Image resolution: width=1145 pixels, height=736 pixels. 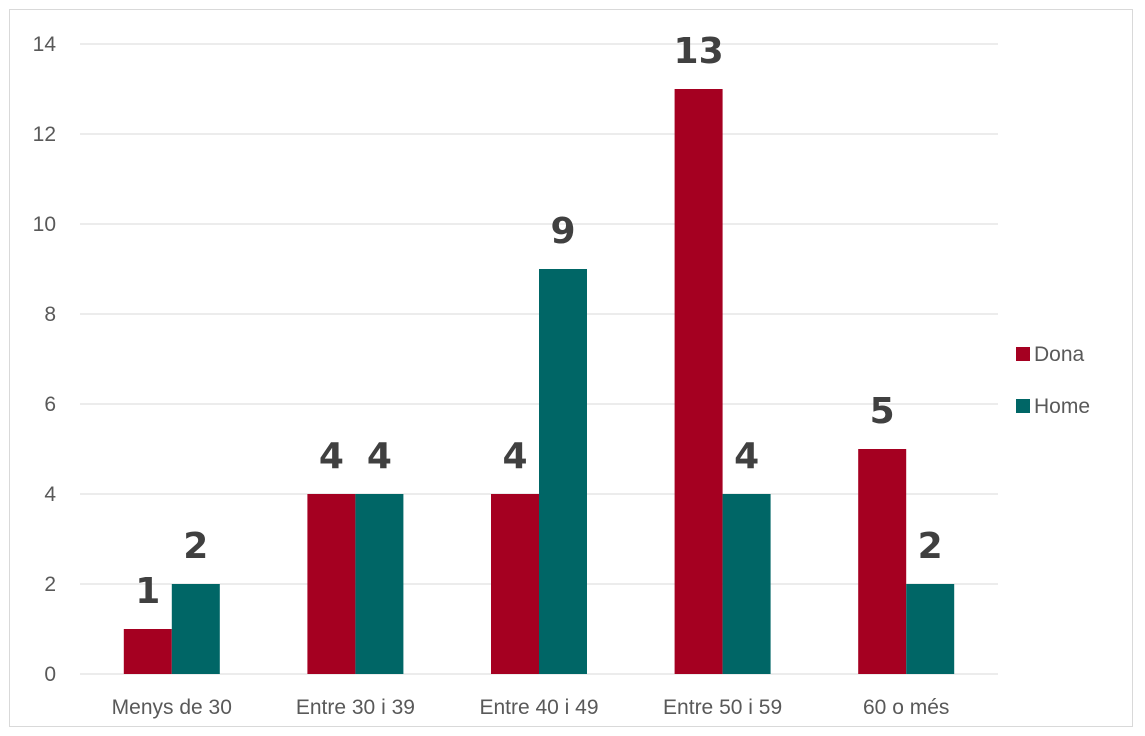 I want to click on x-category-label: 60 o més, so click(x=906, y=707).